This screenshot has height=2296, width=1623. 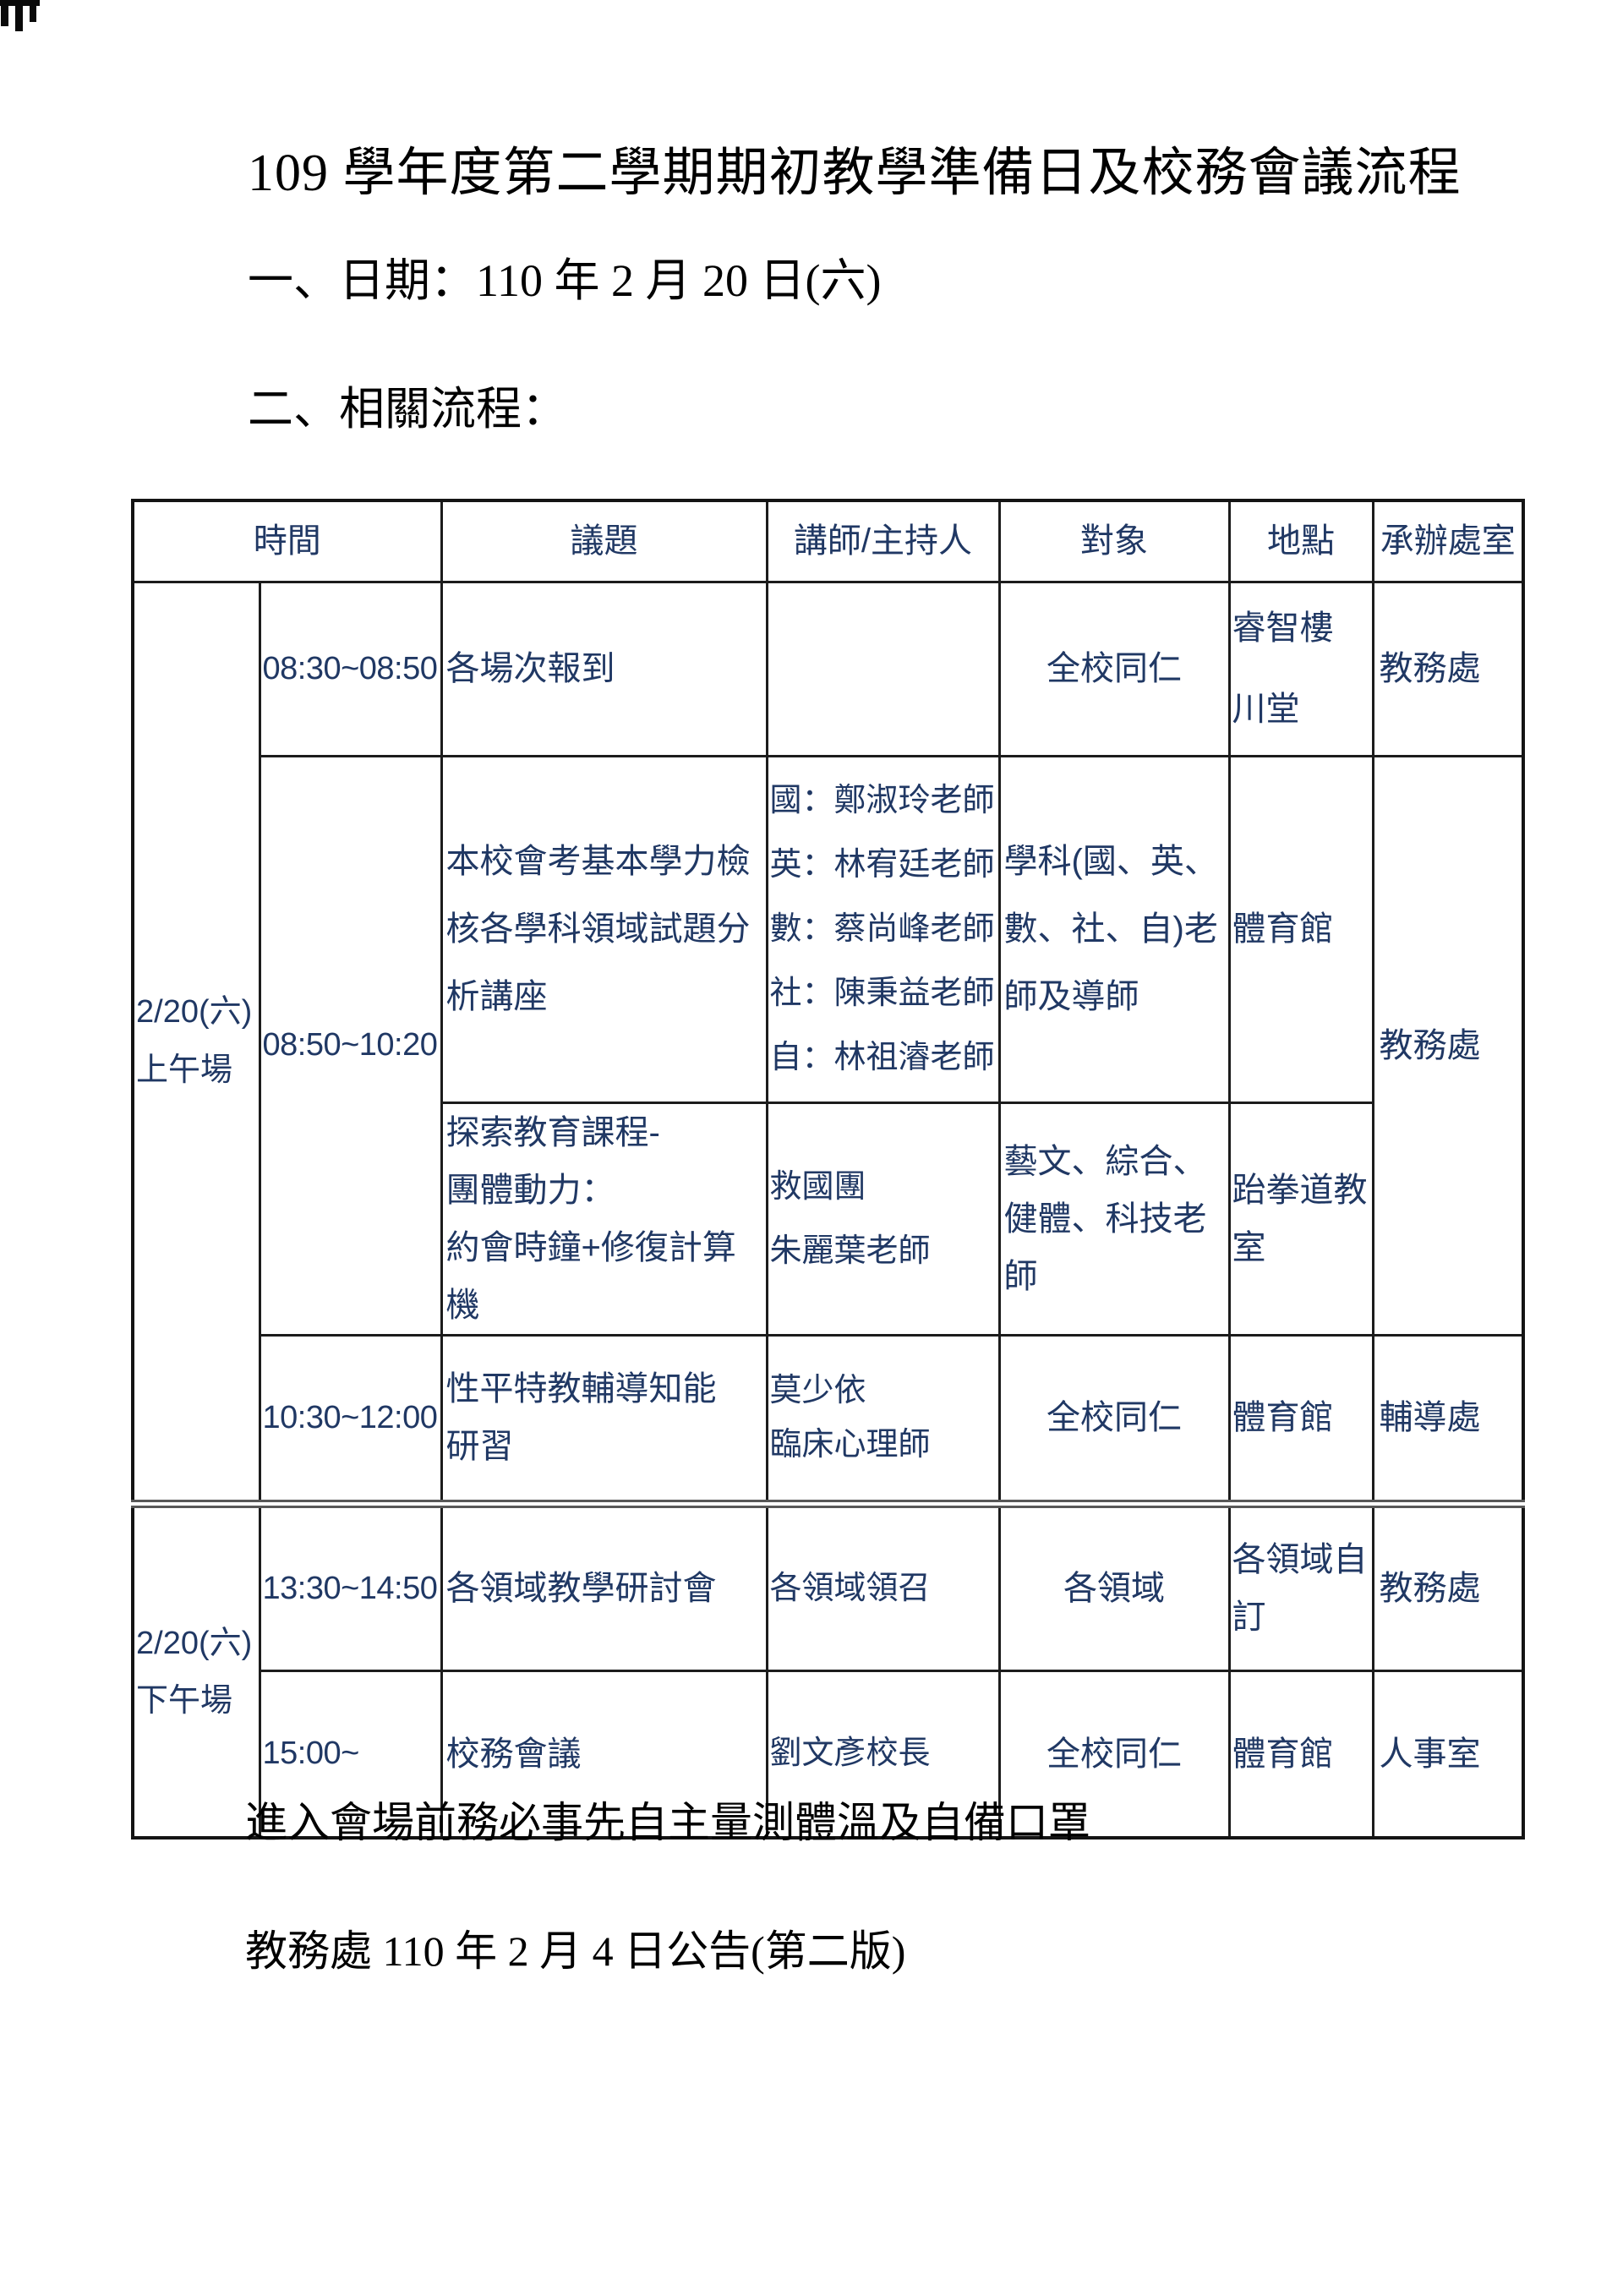 I want to click on cell-r5-topic: 各領域教學研討會, so click(x=604, y=1586).